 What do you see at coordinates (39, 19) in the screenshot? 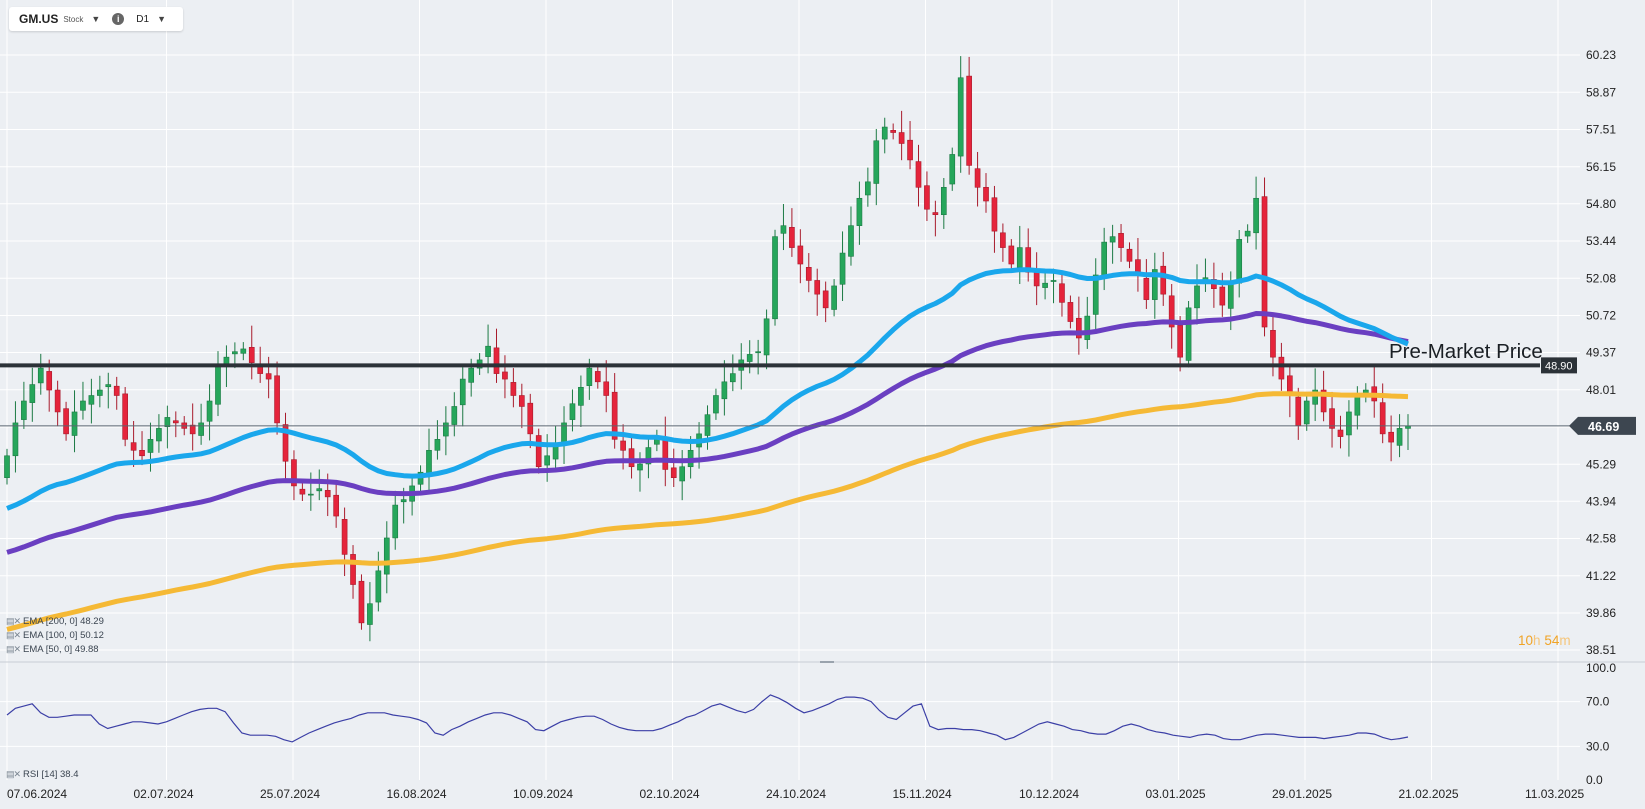
I see `symbol-label: GM.US` at bounding box center [39, 19].